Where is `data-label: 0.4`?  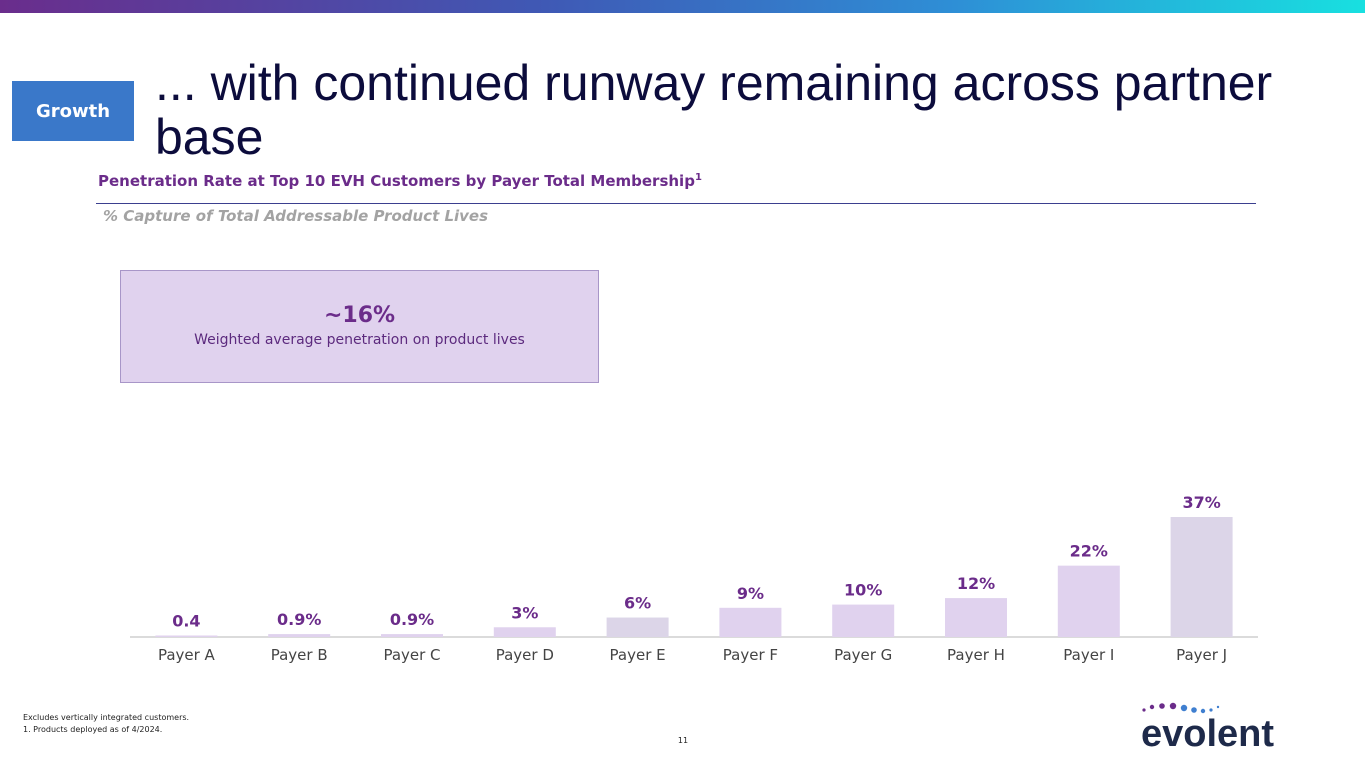 data-label: 0.4 is located at coordinates (186, 621).